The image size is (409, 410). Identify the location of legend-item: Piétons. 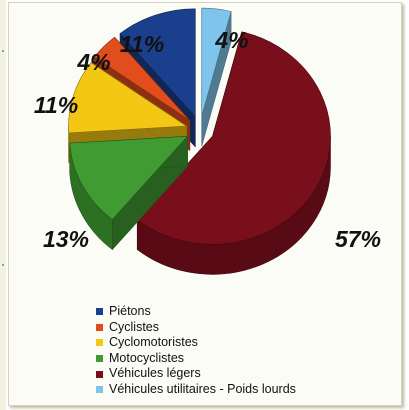
(196, 312).